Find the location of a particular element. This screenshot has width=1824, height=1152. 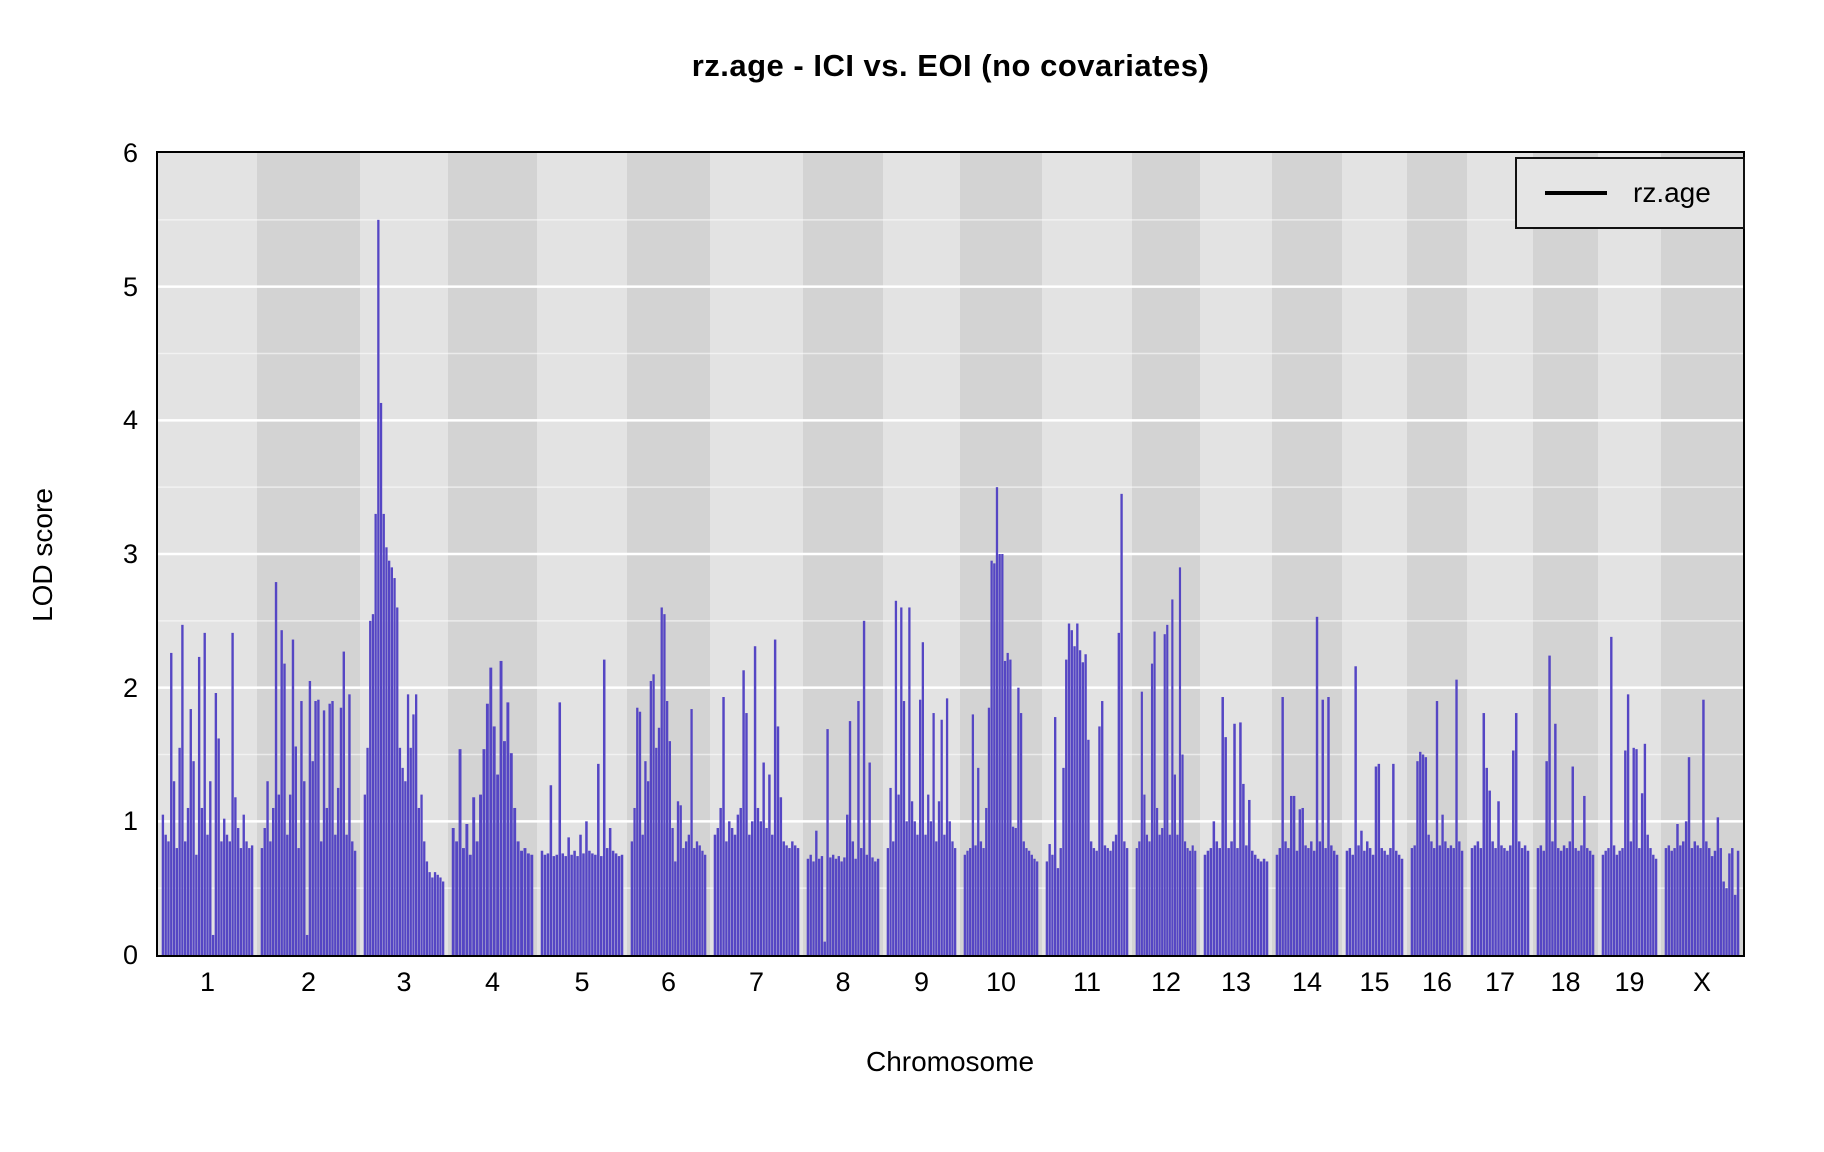

y-axis-title: LOD score is located at coordinates (42, 555).